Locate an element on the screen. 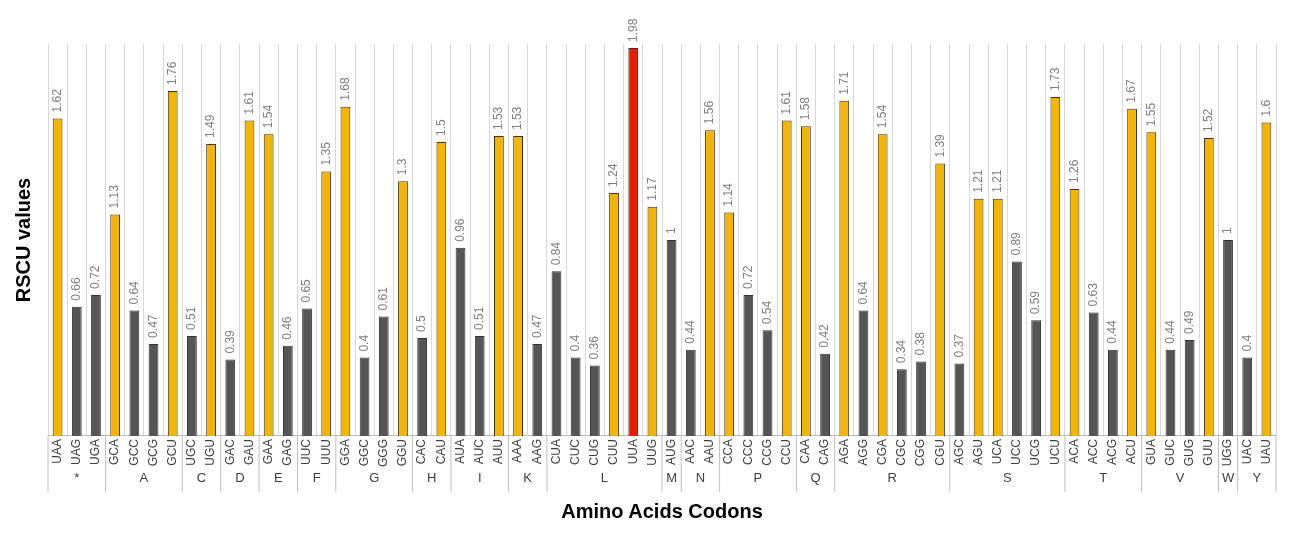 Image resolution: width=1294 pixels, height=537 pixels. x-tick-label: CGA is located at coordinates (881, 452).